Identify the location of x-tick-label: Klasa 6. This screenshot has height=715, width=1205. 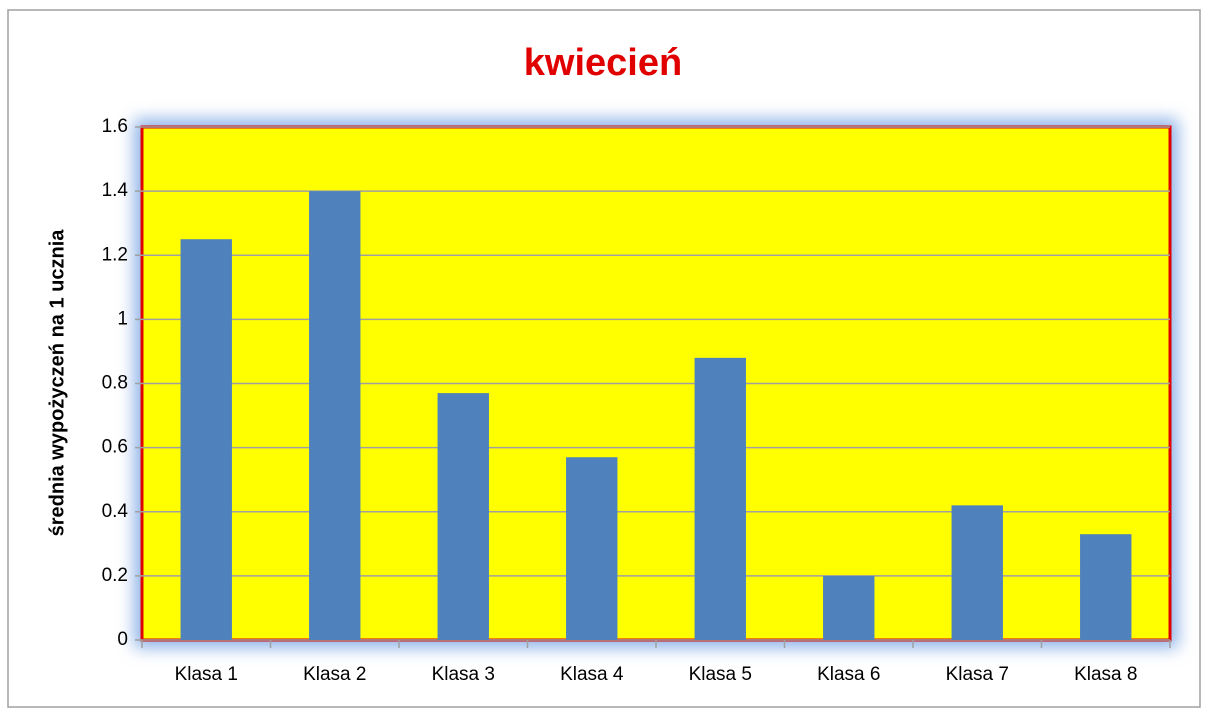
(848, 674).